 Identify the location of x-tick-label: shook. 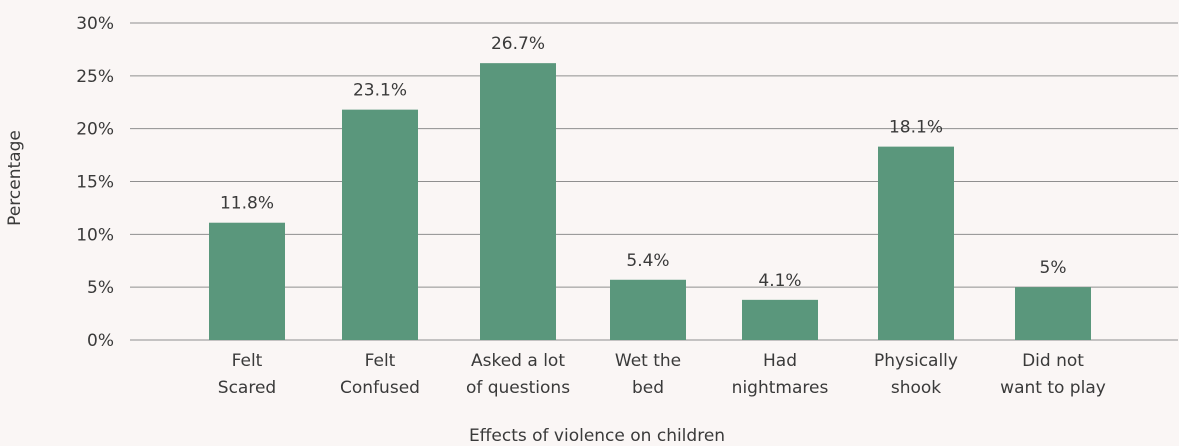
(916, 388).